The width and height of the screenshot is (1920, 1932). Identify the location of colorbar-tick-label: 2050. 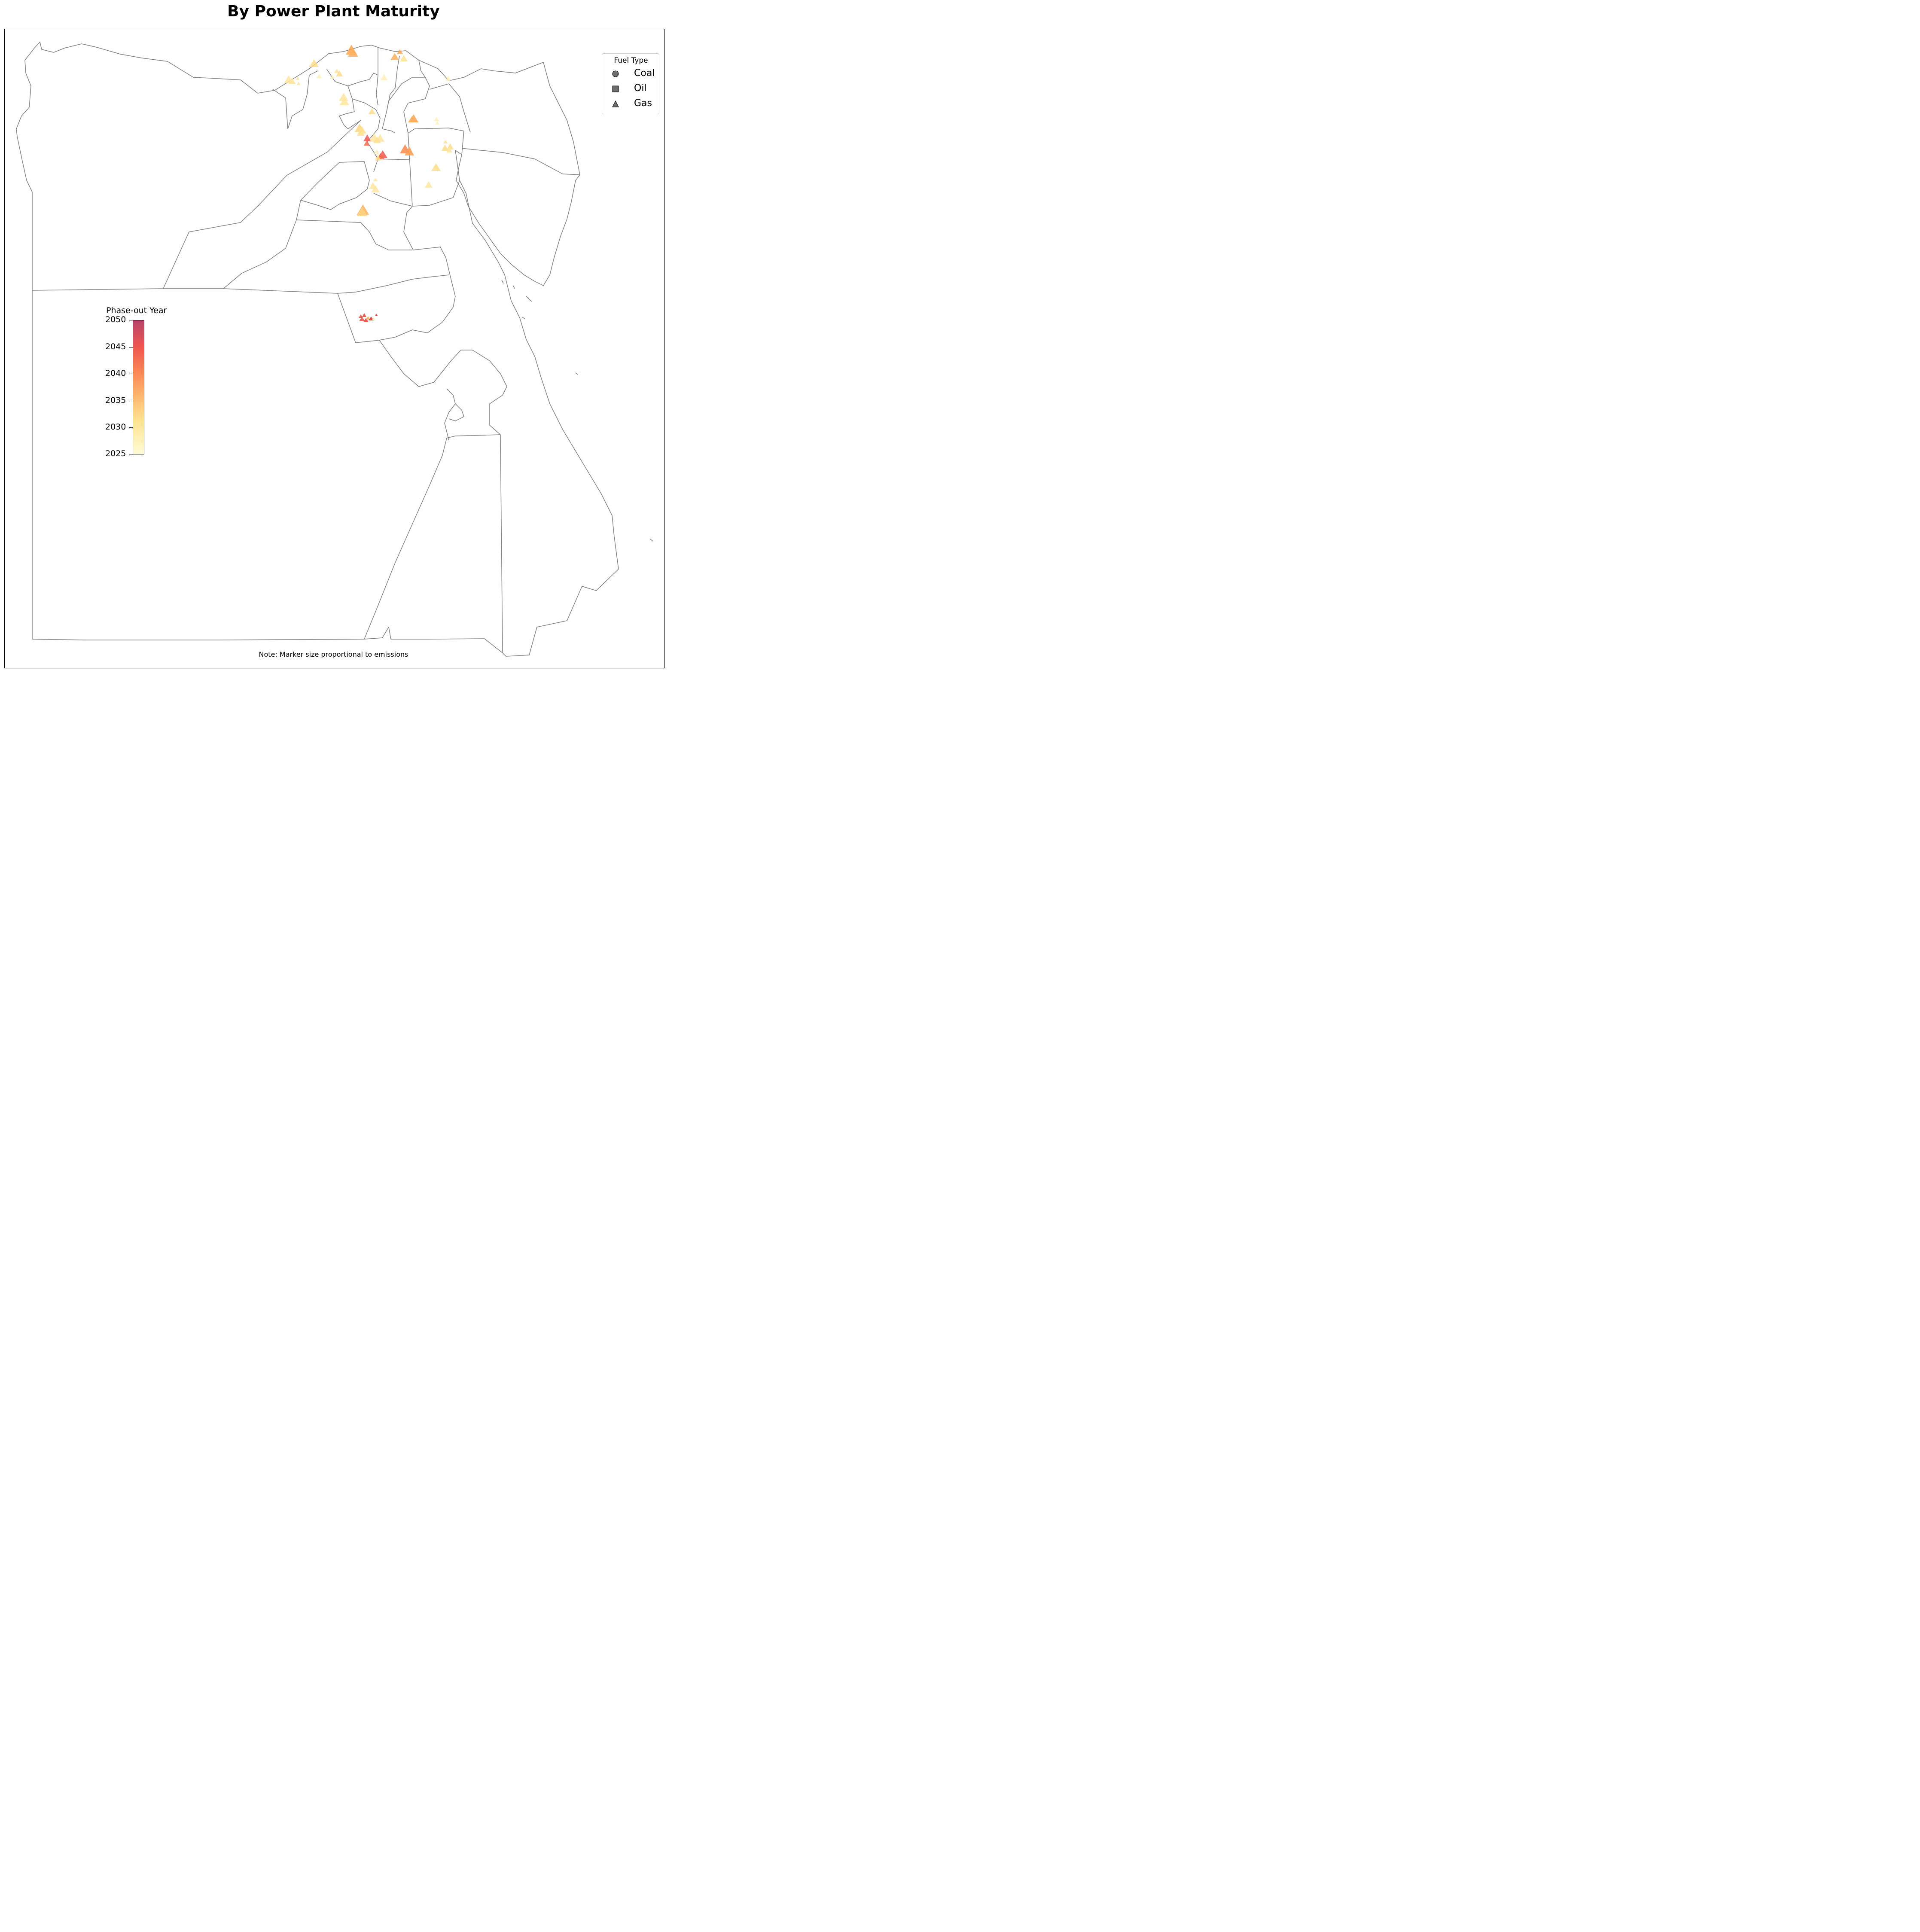
(116, 319).